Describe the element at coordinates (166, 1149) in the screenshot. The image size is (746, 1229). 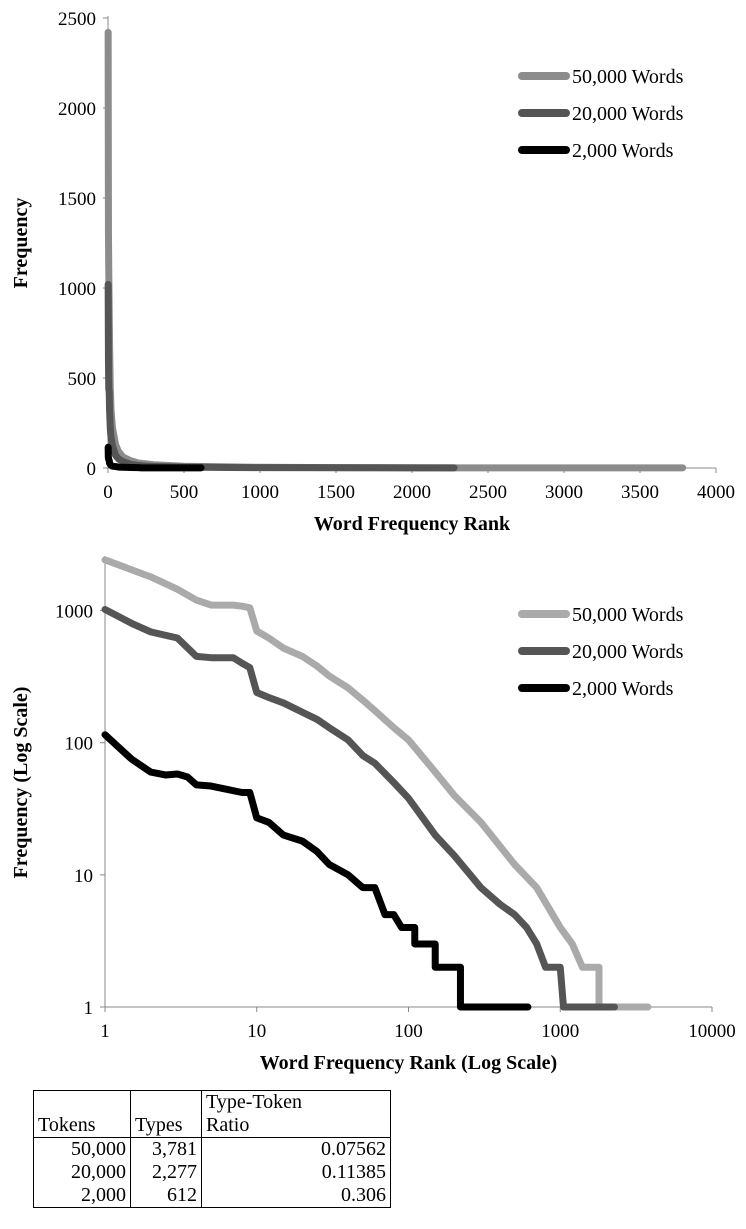
I see `cell-types: 3,781` at that location.